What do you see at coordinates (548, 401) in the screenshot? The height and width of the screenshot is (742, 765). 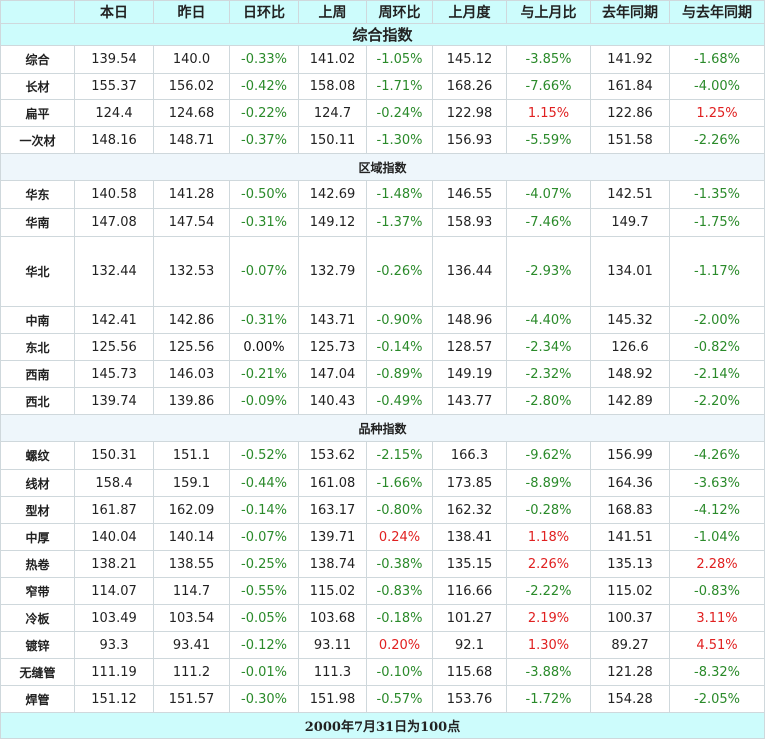 I see `table-cell: -2.80%` at bounding box center [548, 401].